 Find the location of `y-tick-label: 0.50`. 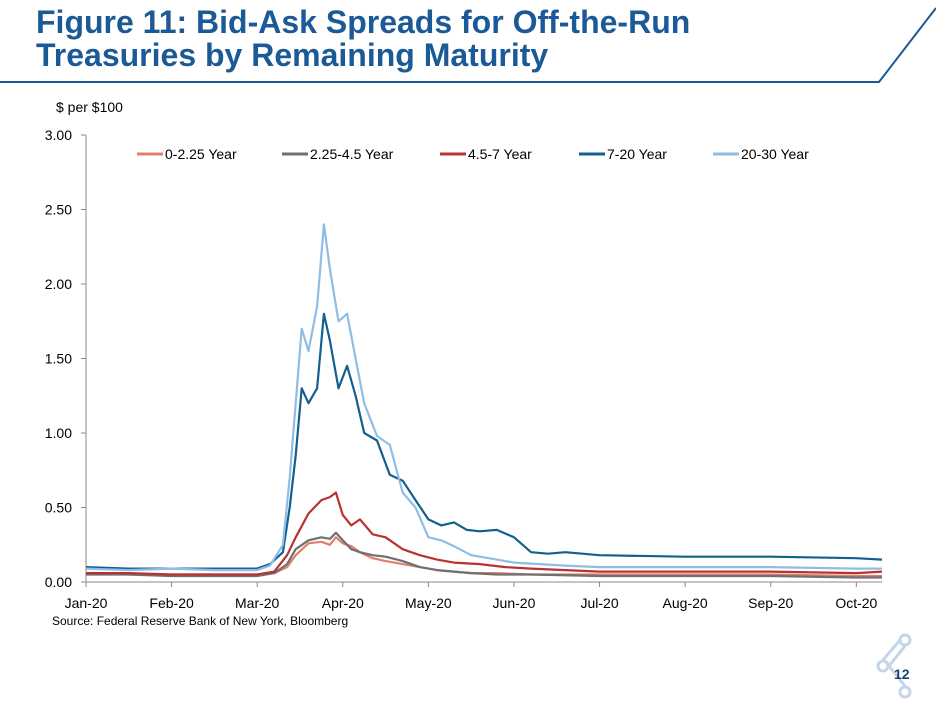

y-tick-label: 0.50 is located at coordinates (58, 508).